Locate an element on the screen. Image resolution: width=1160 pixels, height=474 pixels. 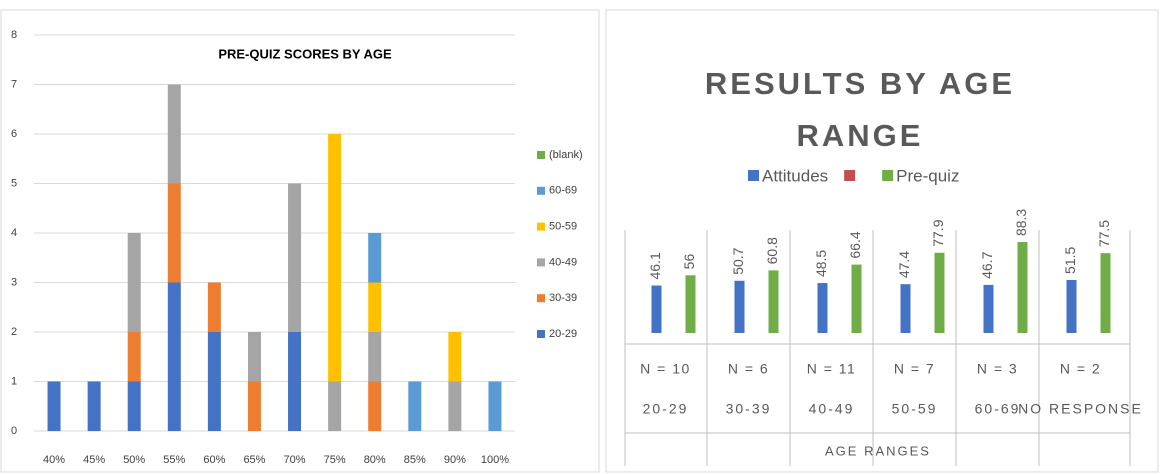
value-label: 51.5 is located at coordinates (1070, 259).